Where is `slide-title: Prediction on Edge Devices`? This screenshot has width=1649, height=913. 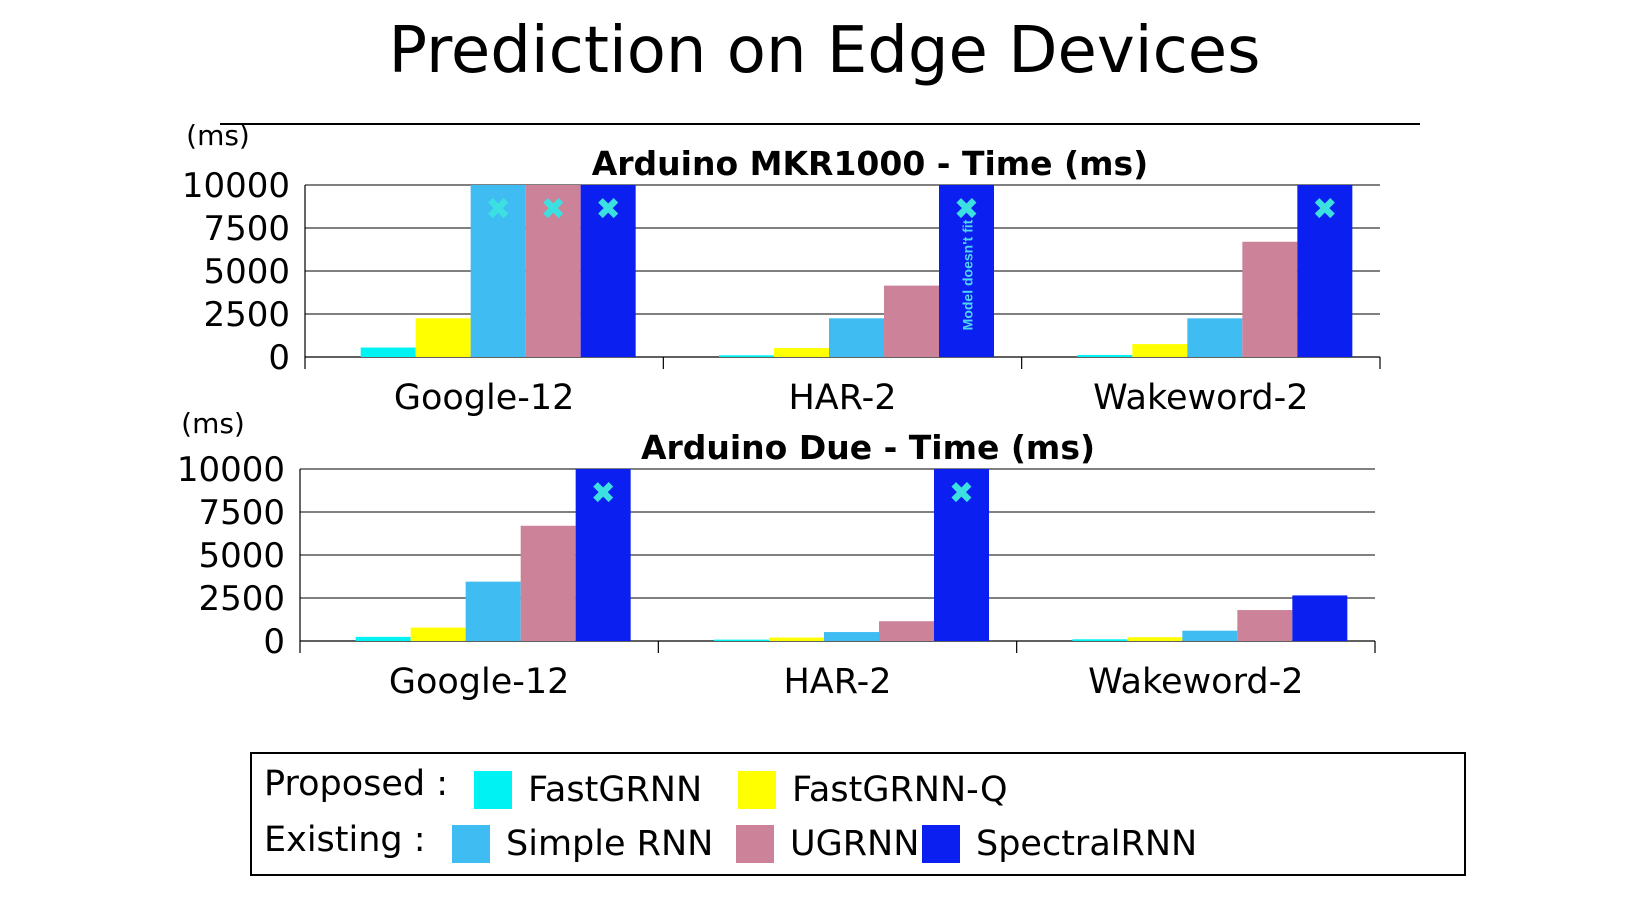 slide-title: Prediction on Edge Devices is located at coordinates (824, 51).